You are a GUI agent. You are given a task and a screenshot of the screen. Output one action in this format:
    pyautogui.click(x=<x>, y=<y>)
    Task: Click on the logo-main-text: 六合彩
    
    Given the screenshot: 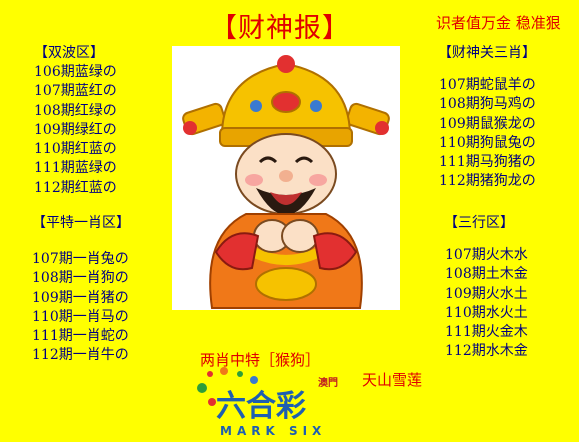 What is the action you would take?
    pyautogui.click(x=261, y=406)
    